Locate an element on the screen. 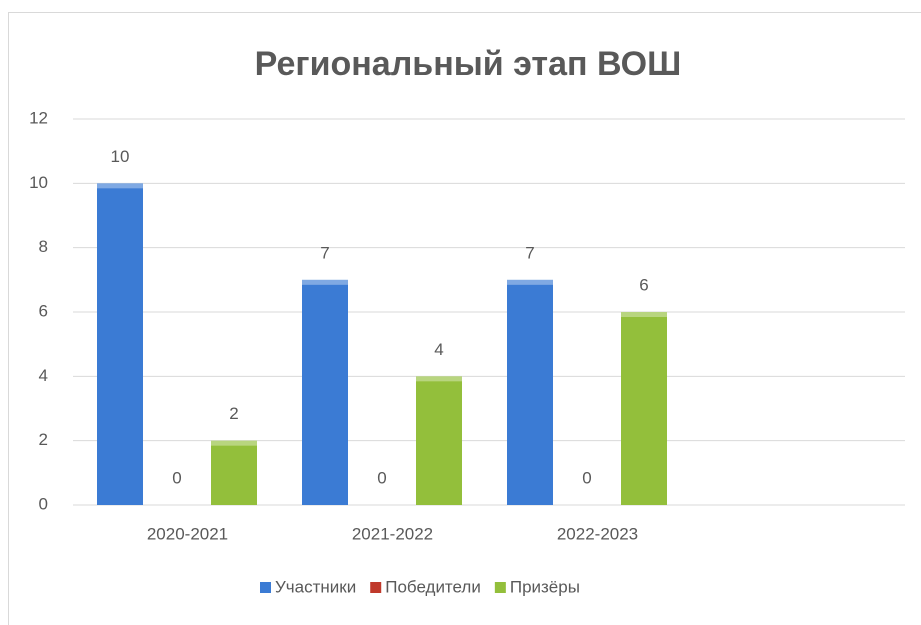 This screenshot has width=921, height=625. data-label: 6 is located at coordinates (643, 284).